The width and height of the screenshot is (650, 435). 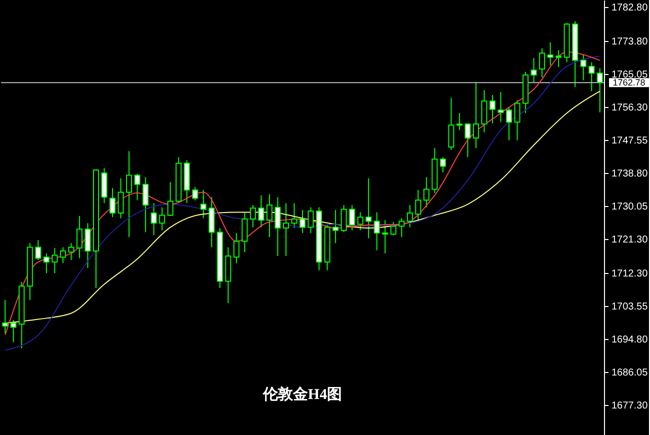 What do you see at coordinates (630, 306) in the screenshot?
I see `y-tick-label: 1703.55` at bounding box center [630, 306].